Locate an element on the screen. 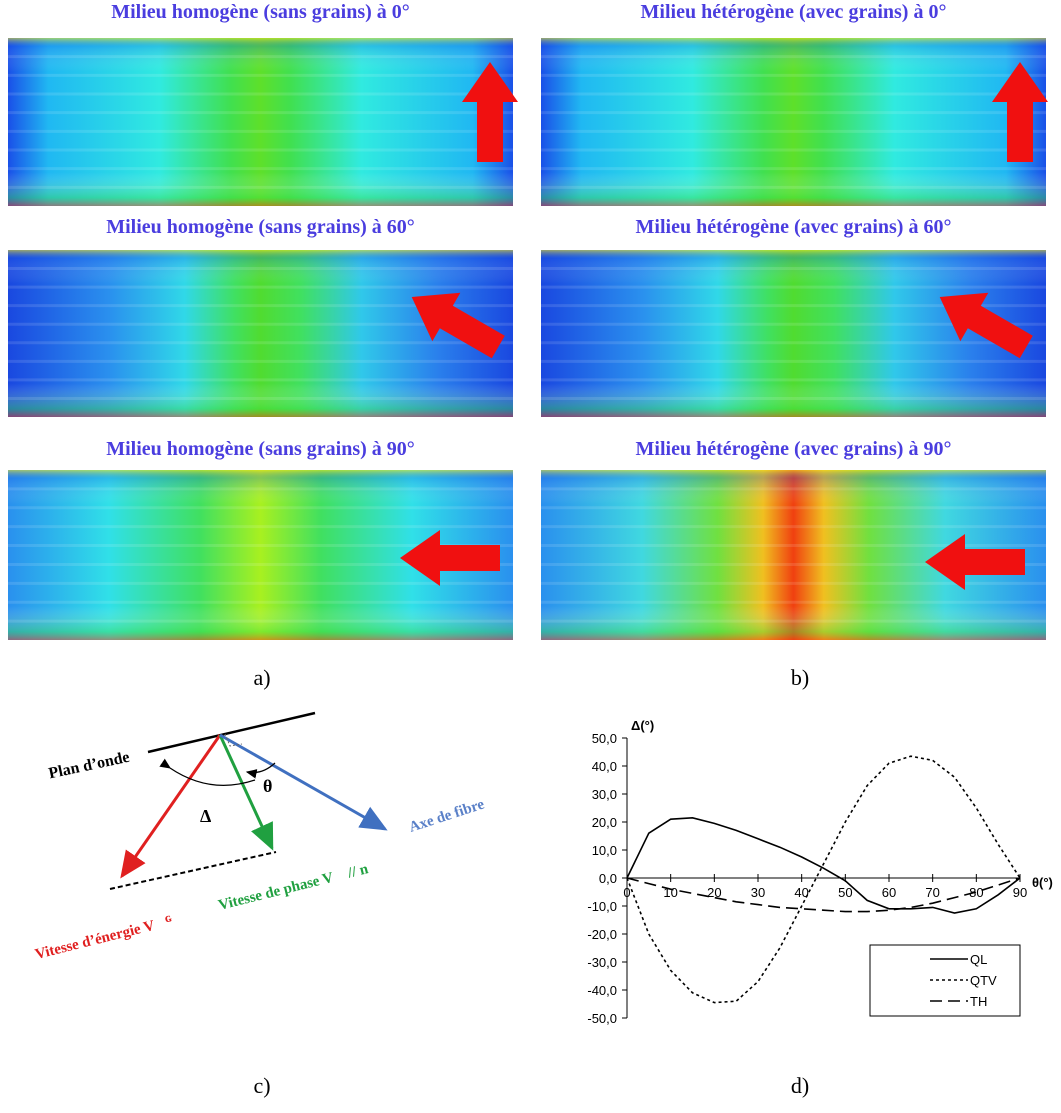 The height and width of the screenshot is (1113, 1061). x-tick-label: 30 is located at coordinates (758, 892).